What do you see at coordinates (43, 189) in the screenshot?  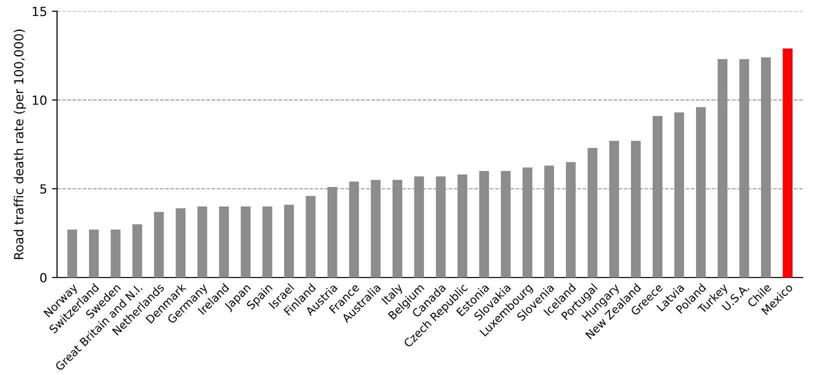 I see `y-tick-label: 5` at bounding box center [43, 189].